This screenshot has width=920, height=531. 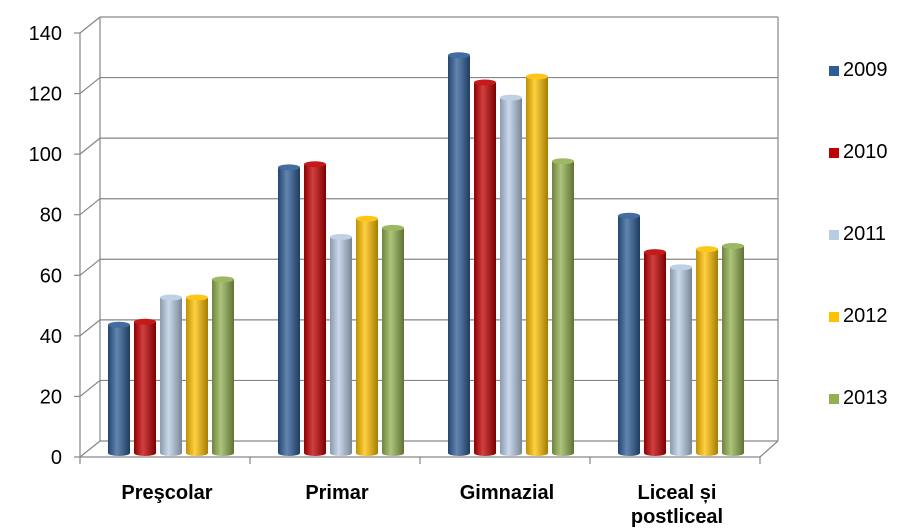 I want to click on y-axis-tick-labels: 0 20 40 60 80 100 120 140, so click(x=45, y=246).